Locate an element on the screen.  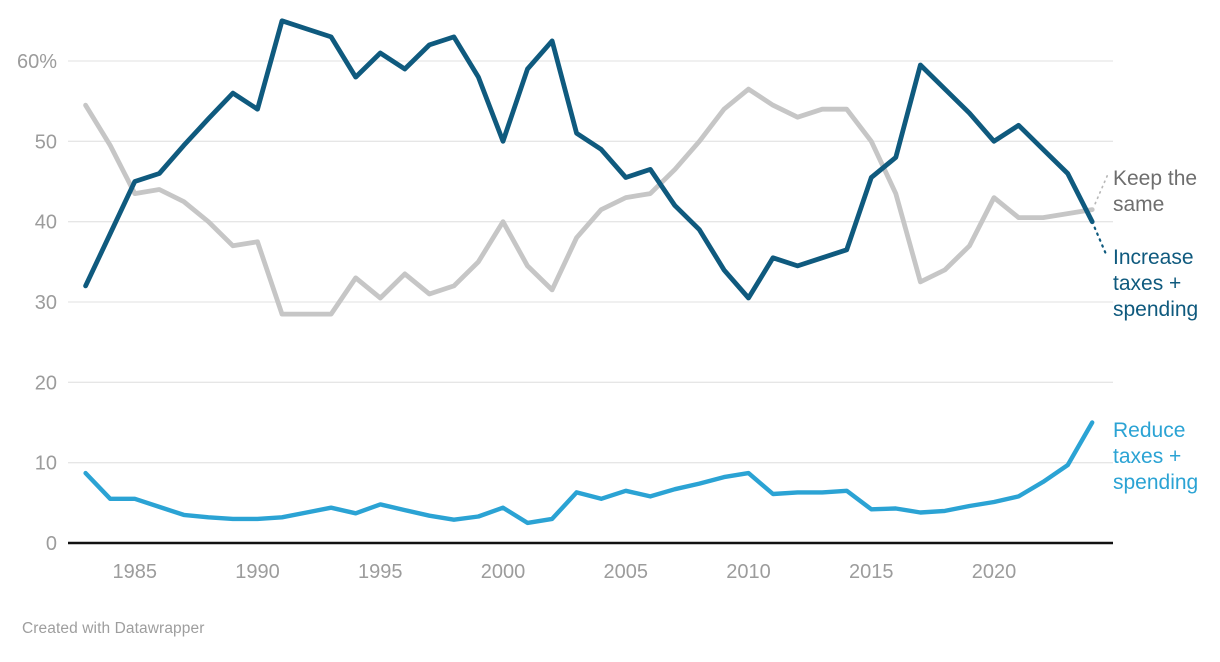
y-tick-label-60: 60% is located at coordinates (37, 62).